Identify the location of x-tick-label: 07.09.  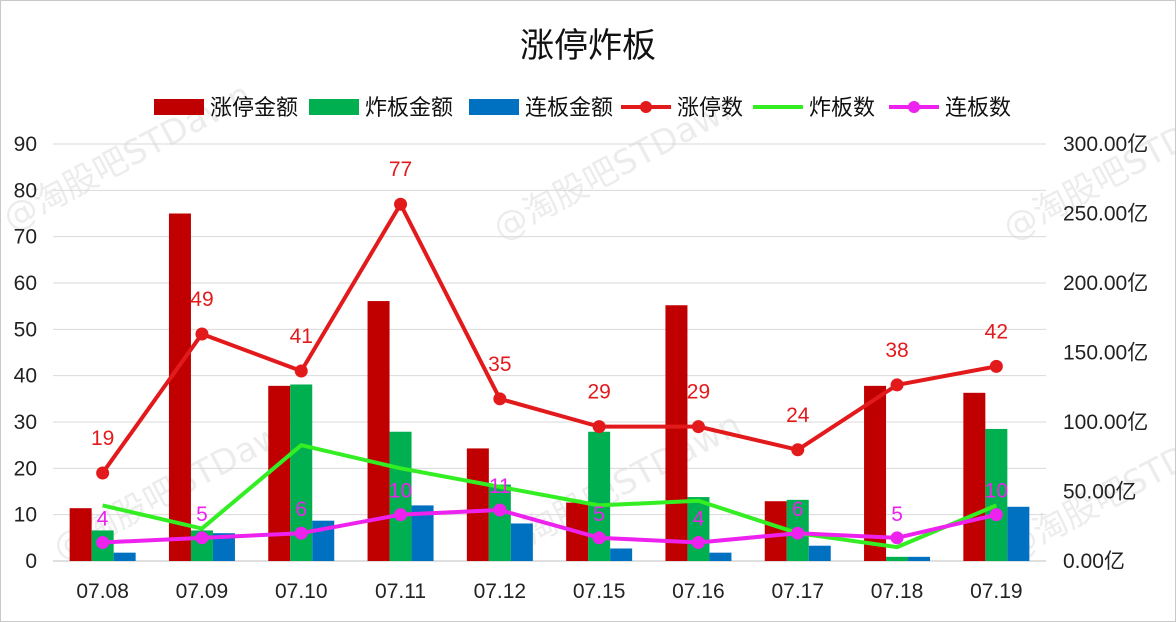
(202, 591).